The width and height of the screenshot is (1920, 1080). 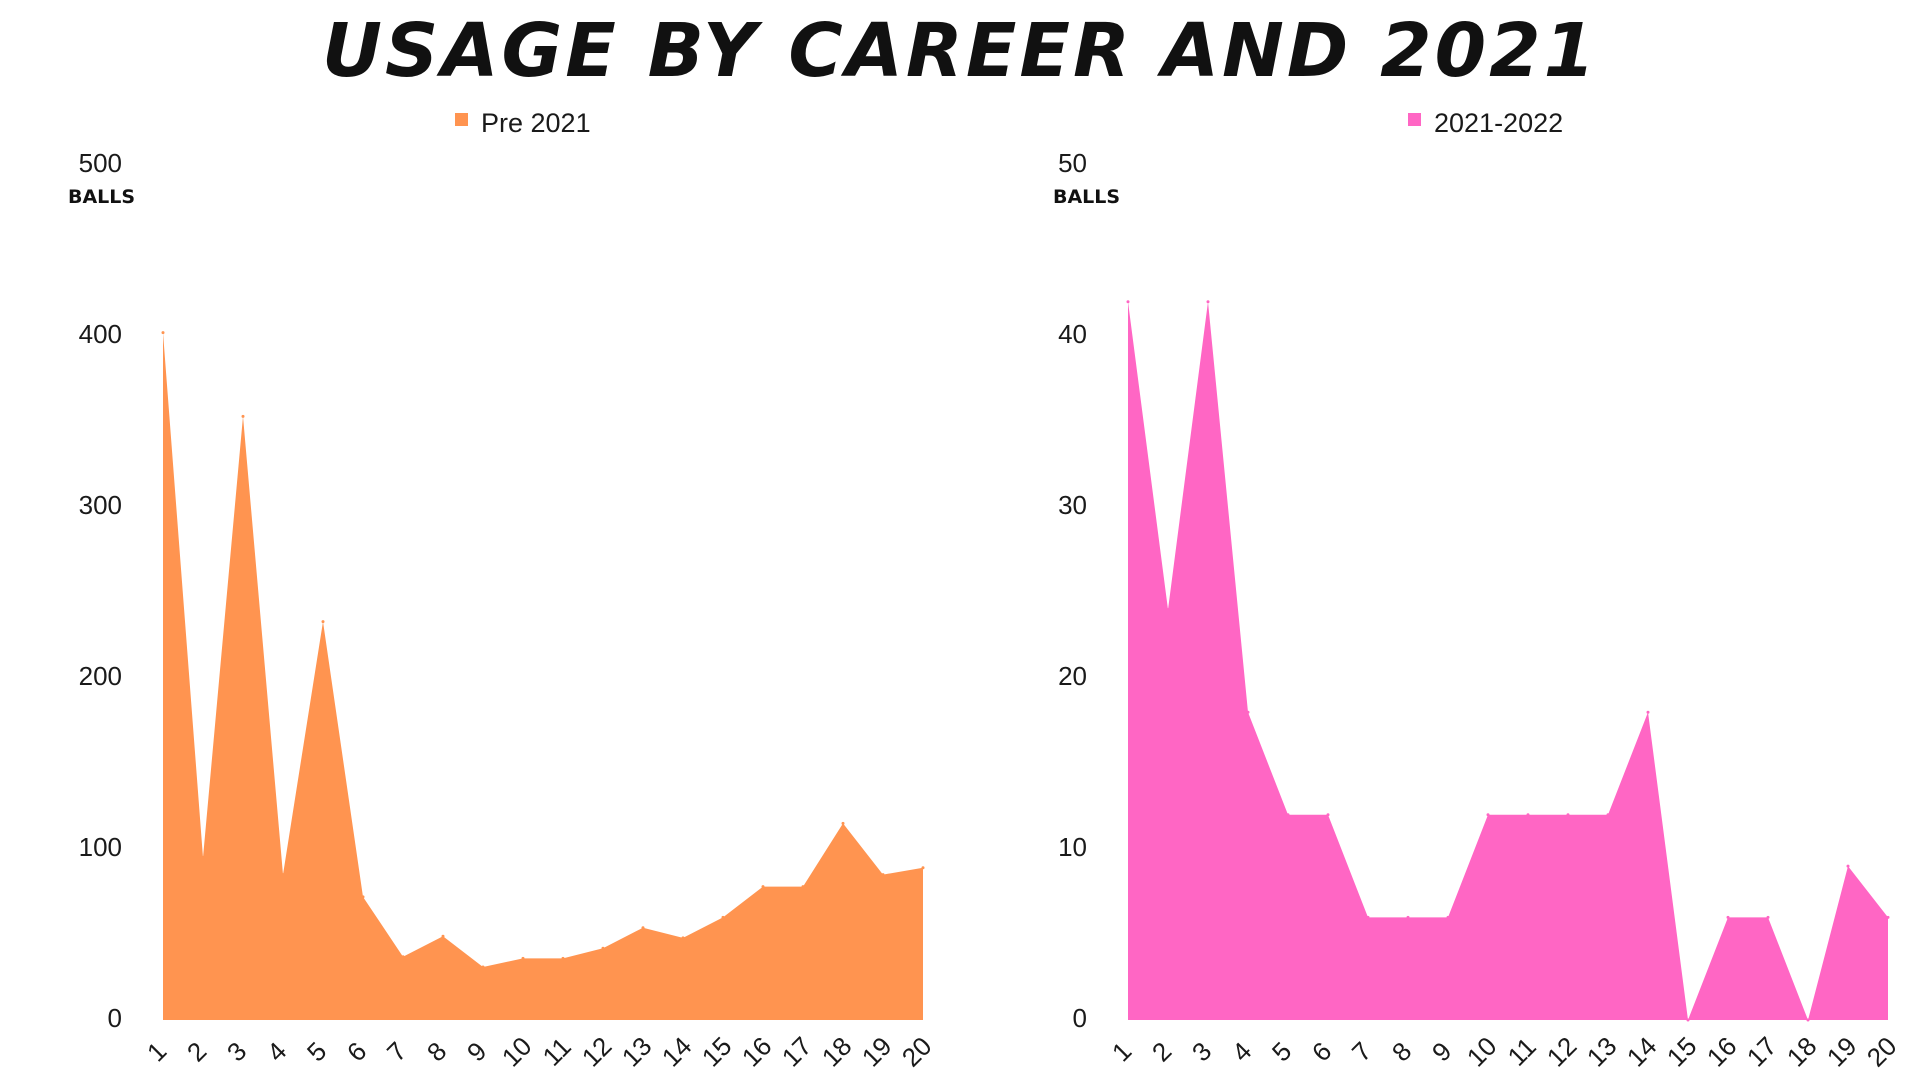 I want to click on y-tick-label: 500, so click(x=100, y=163).